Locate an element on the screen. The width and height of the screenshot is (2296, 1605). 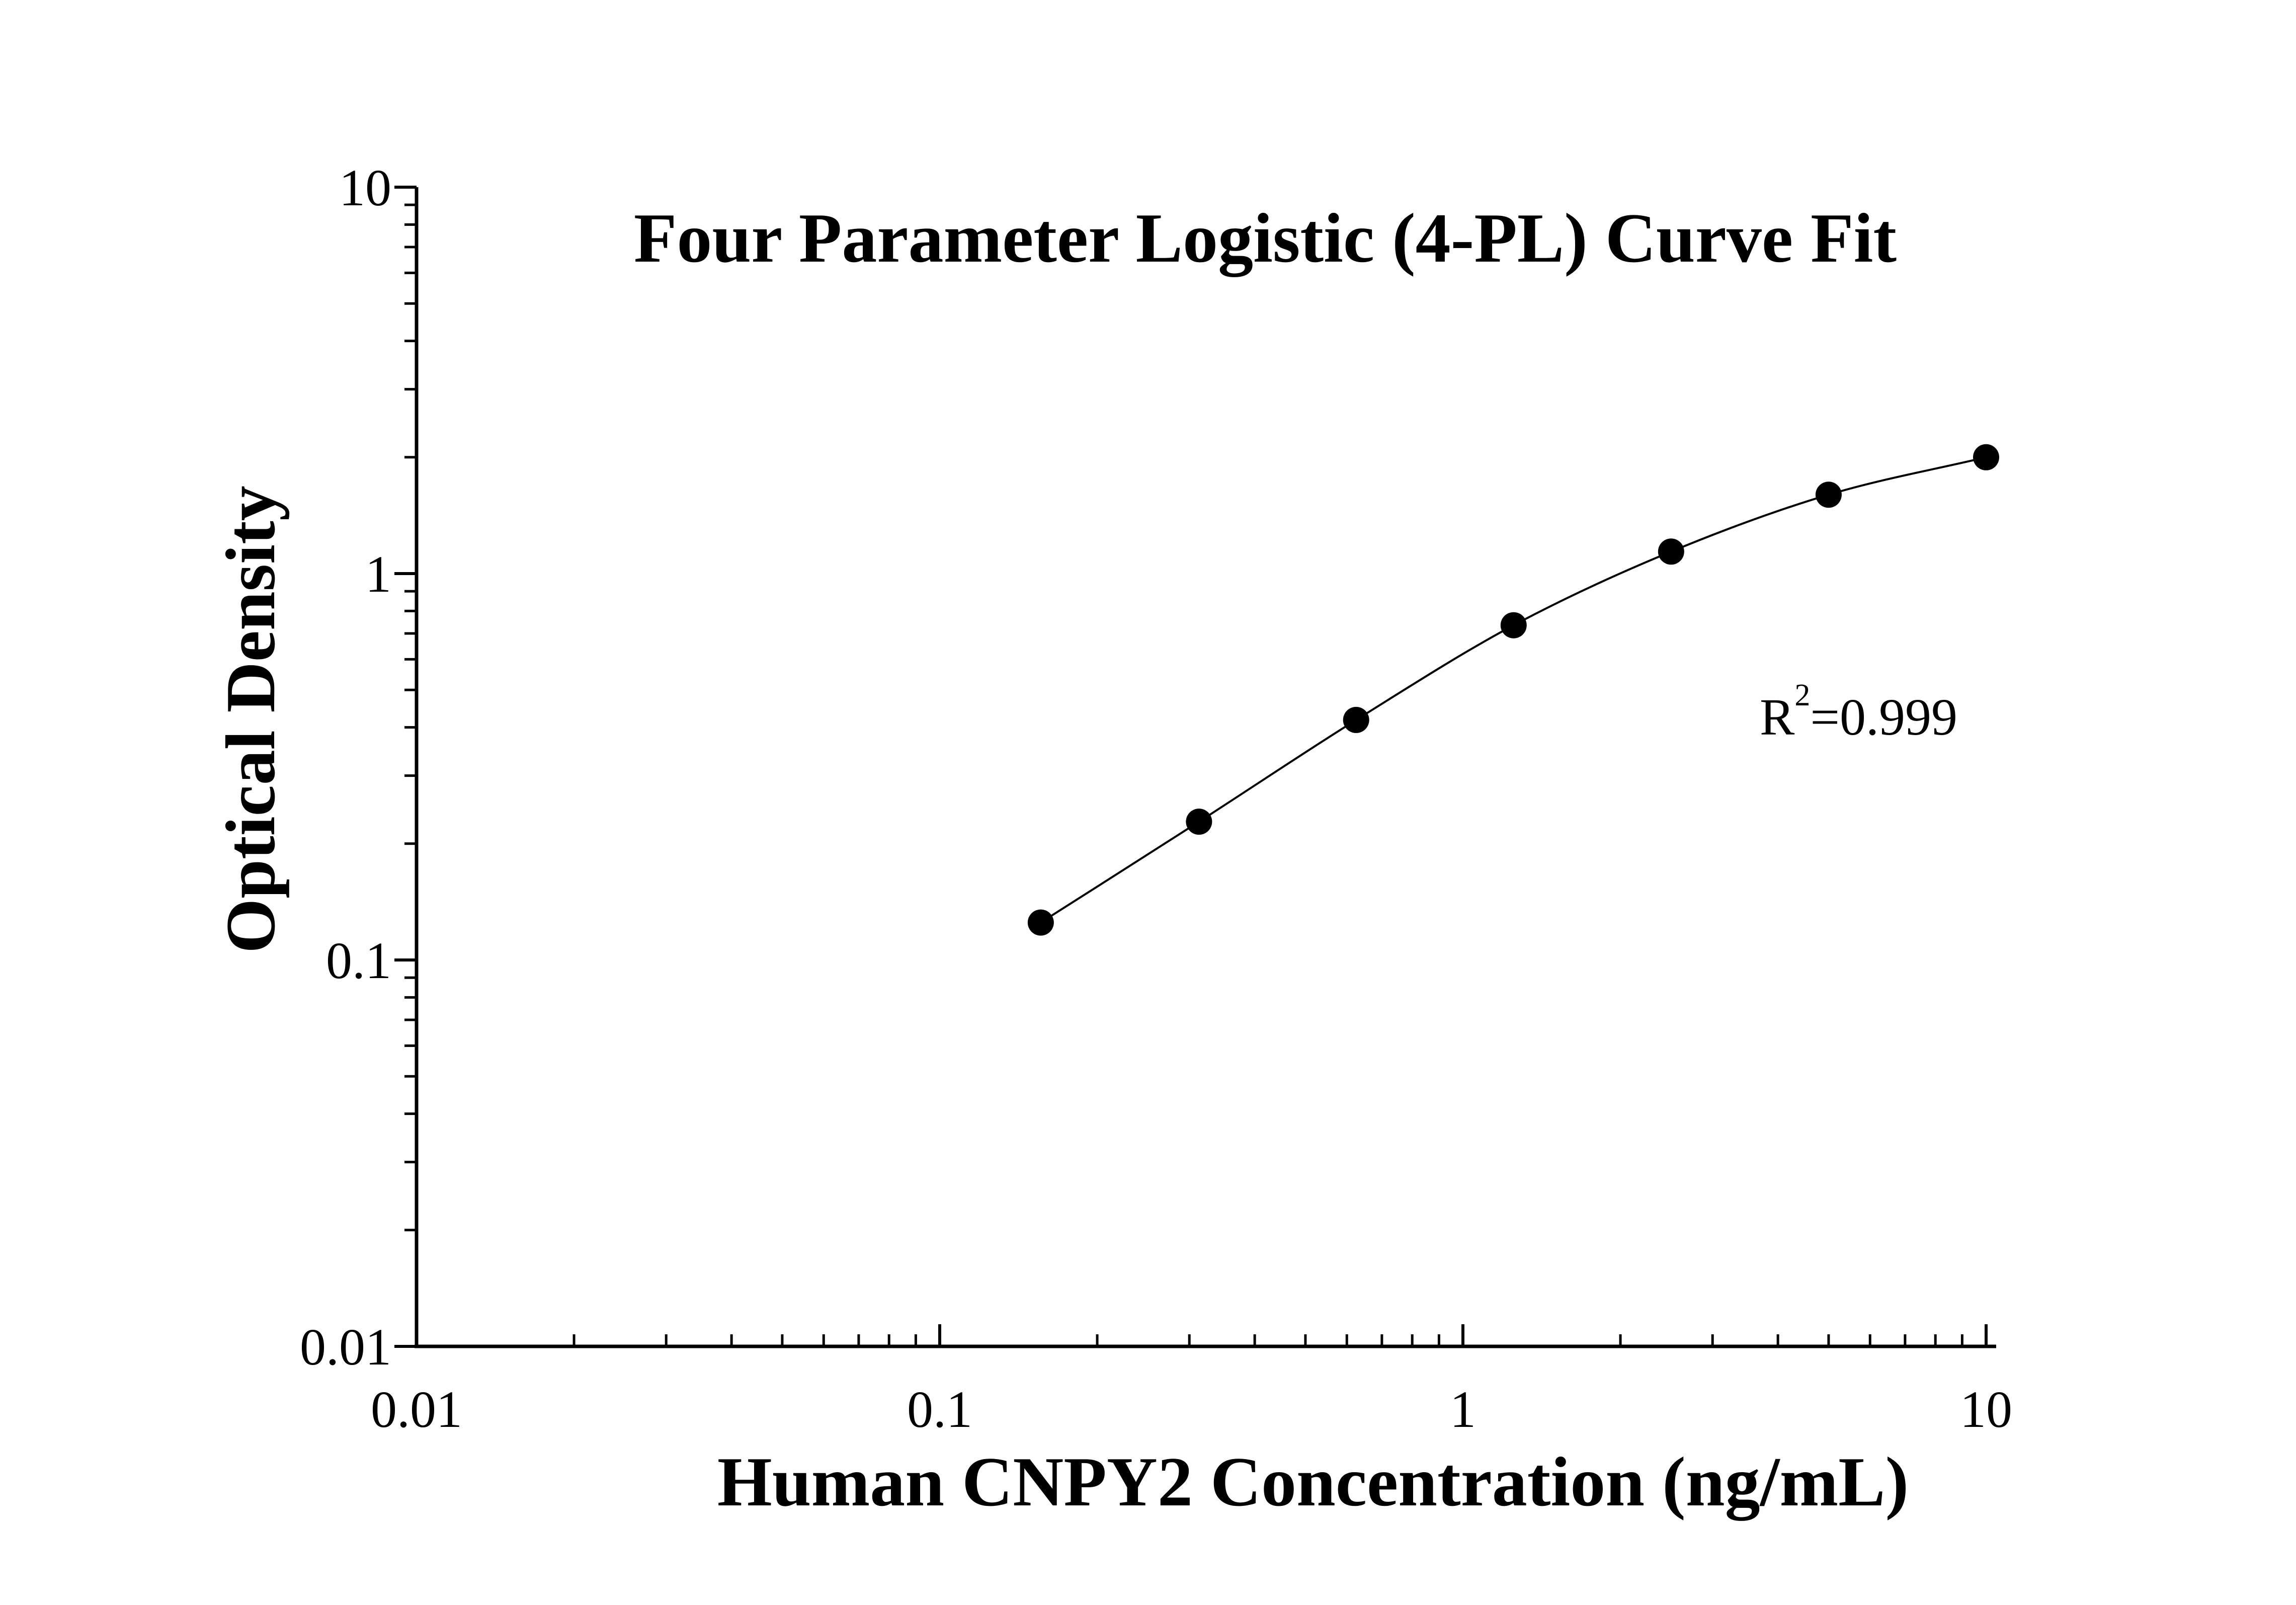
x-tick-label: 0.01 is located at coordinates (416, 1409).